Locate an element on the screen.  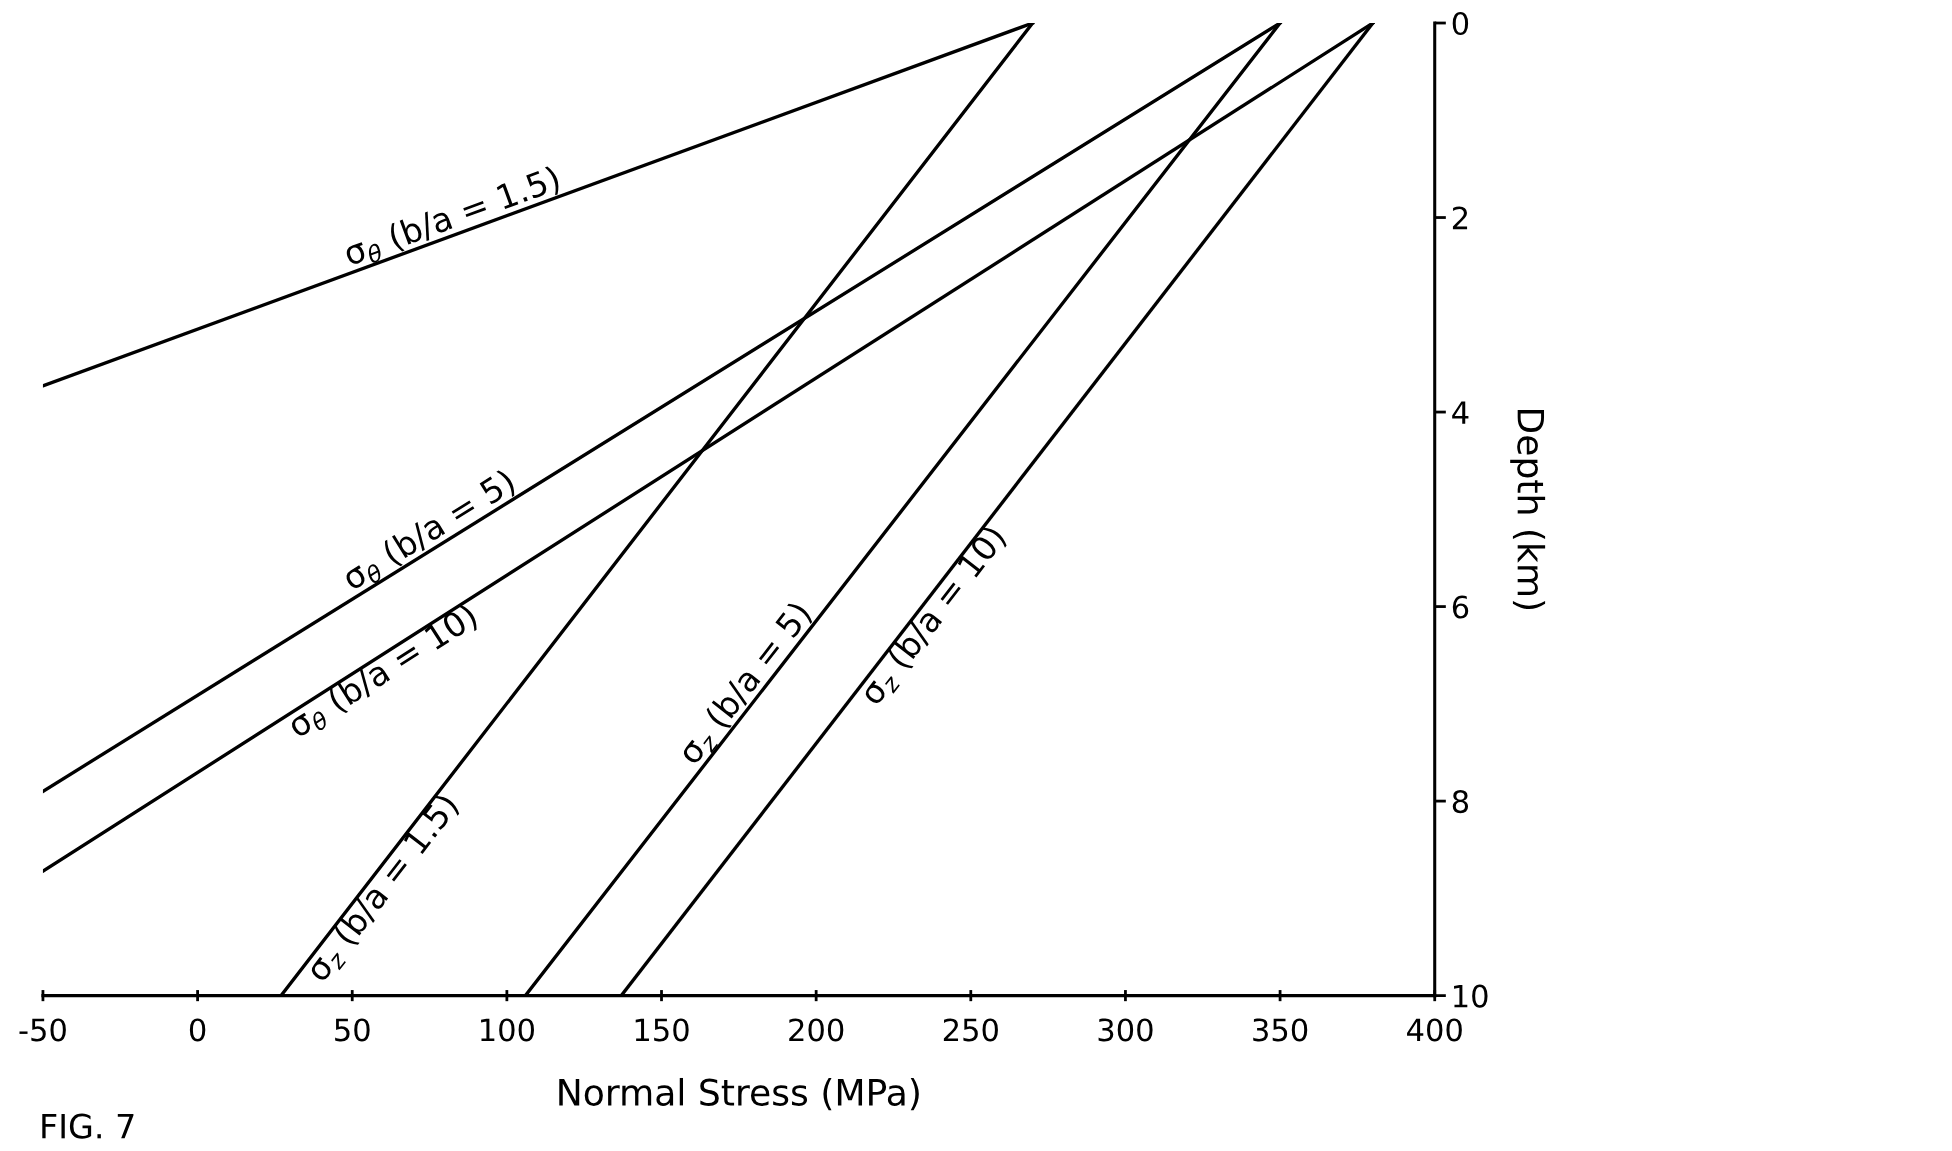
text: σ$_{z}$ (b/a = 1.5) is located at coordinates (383, 888).